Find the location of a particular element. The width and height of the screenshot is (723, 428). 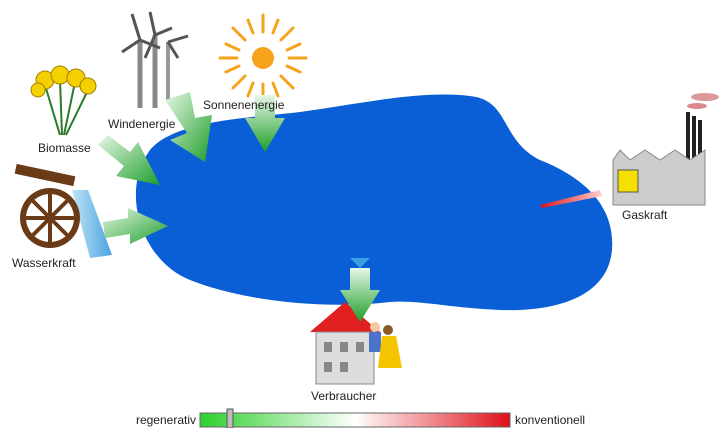

scale-slider is located at coordinates (230, 418).